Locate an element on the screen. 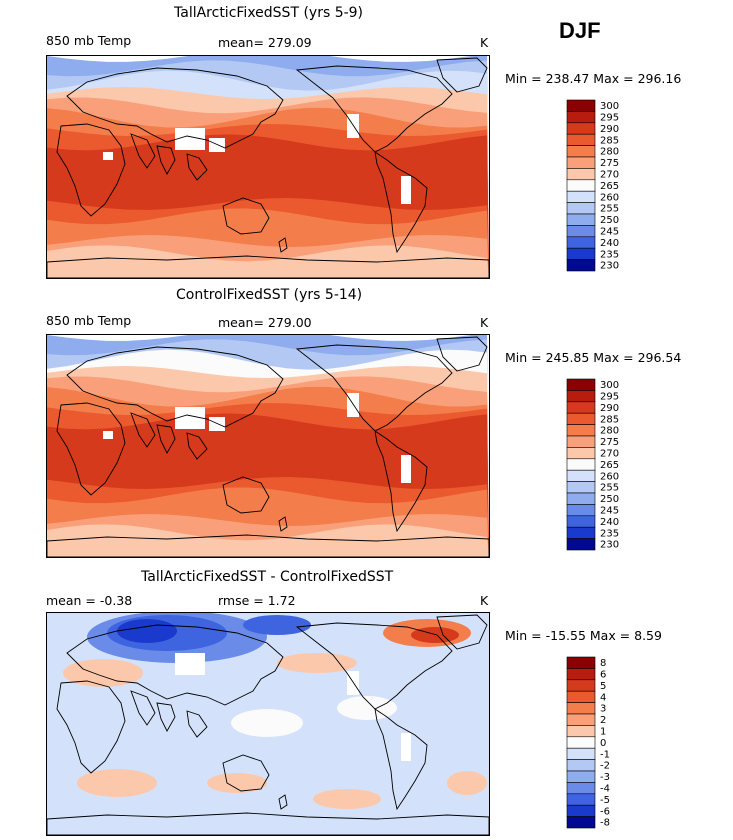 The image size is (733, 840). colorbar-tick-label: 240 is located at coordinates (609, 522).